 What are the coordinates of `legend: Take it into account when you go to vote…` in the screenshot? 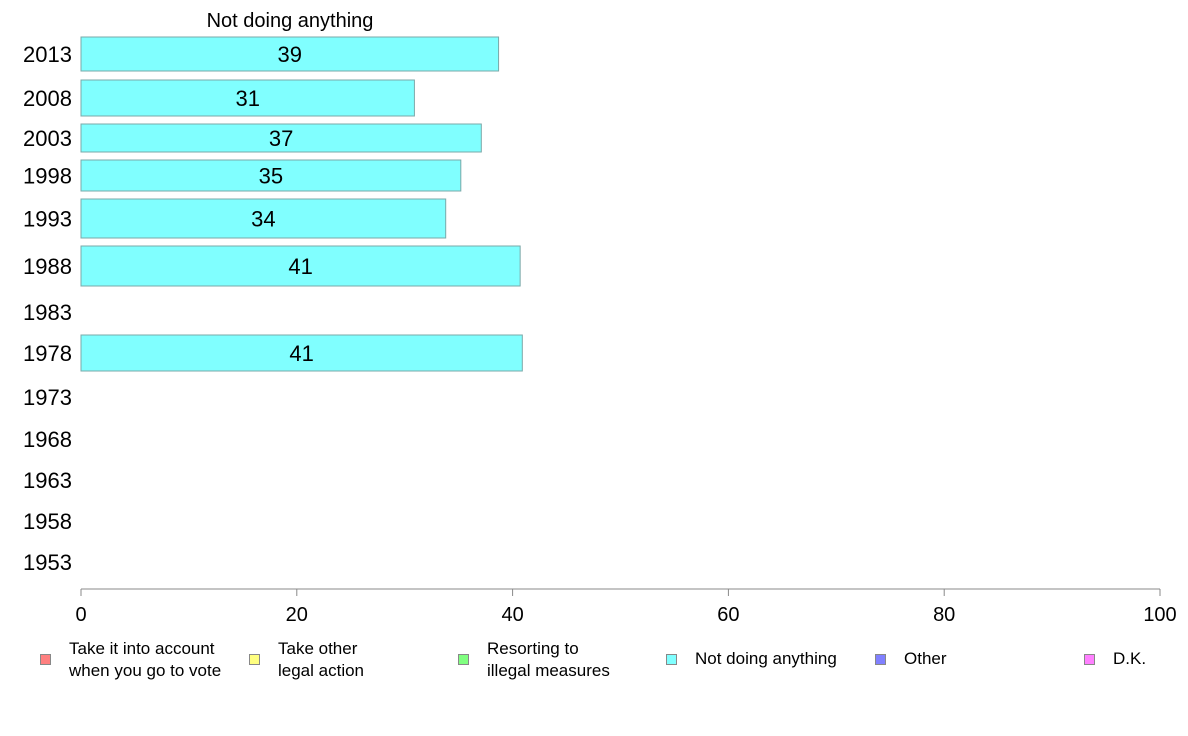 It's located at (594, 668).